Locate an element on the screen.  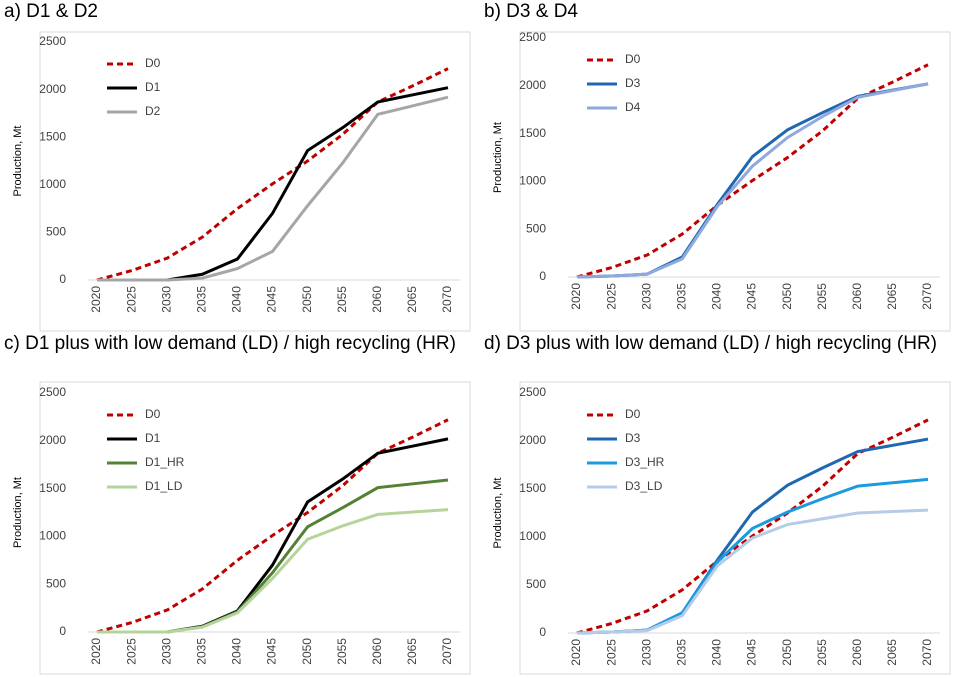
legend-label: D3_LD is located at coordinates (644, 486).